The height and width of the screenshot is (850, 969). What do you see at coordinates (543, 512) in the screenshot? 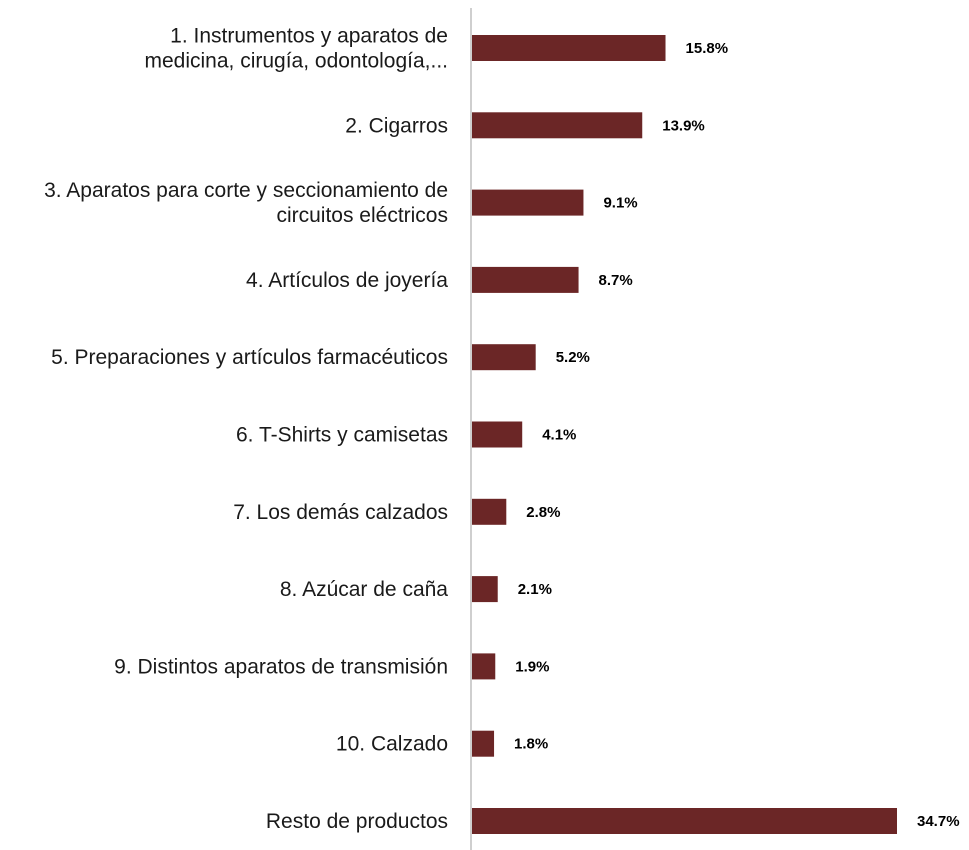
I see `bar-value-label: 2.8%` at bounding box center [543, 512].